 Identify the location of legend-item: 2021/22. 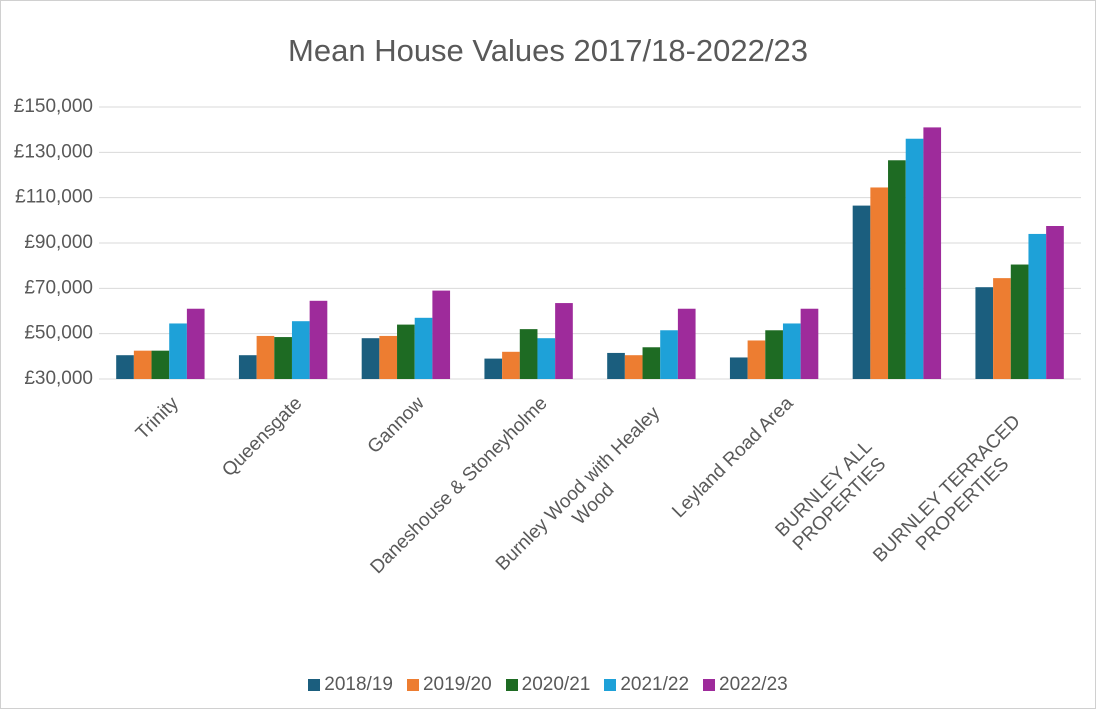
(646, 685).